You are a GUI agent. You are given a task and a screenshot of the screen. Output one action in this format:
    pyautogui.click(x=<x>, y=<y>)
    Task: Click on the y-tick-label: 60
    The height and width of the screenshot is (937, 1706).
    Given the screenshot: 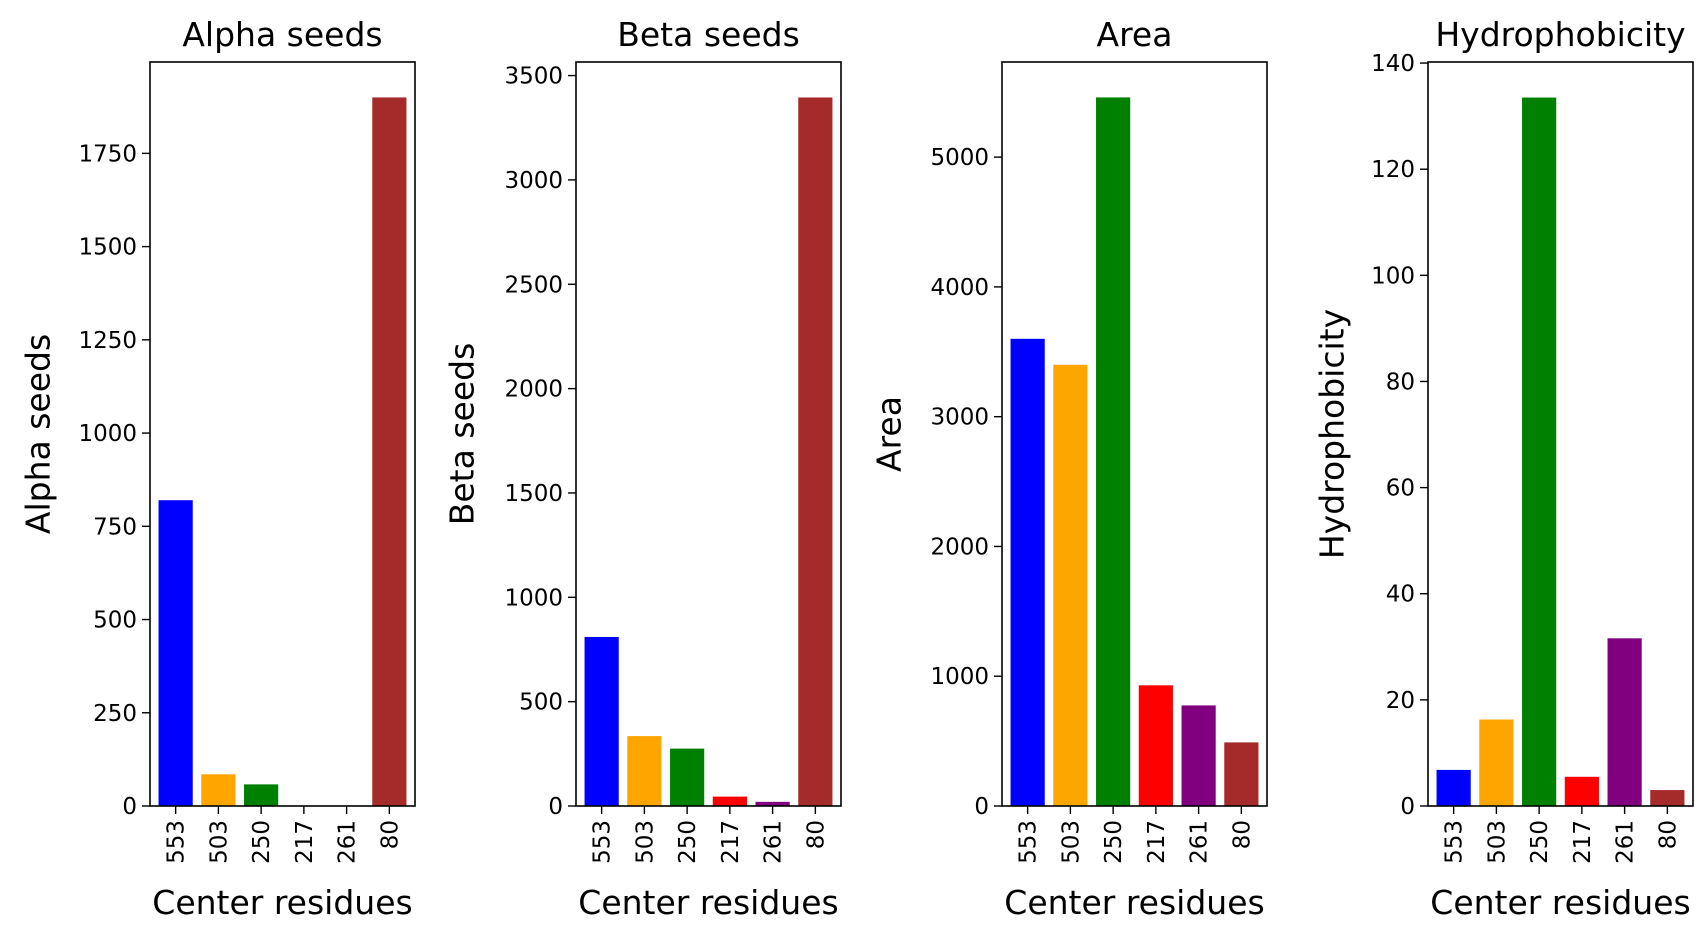 What is the action you would take?
    pyautogui.click(x=1400, y=489)
    